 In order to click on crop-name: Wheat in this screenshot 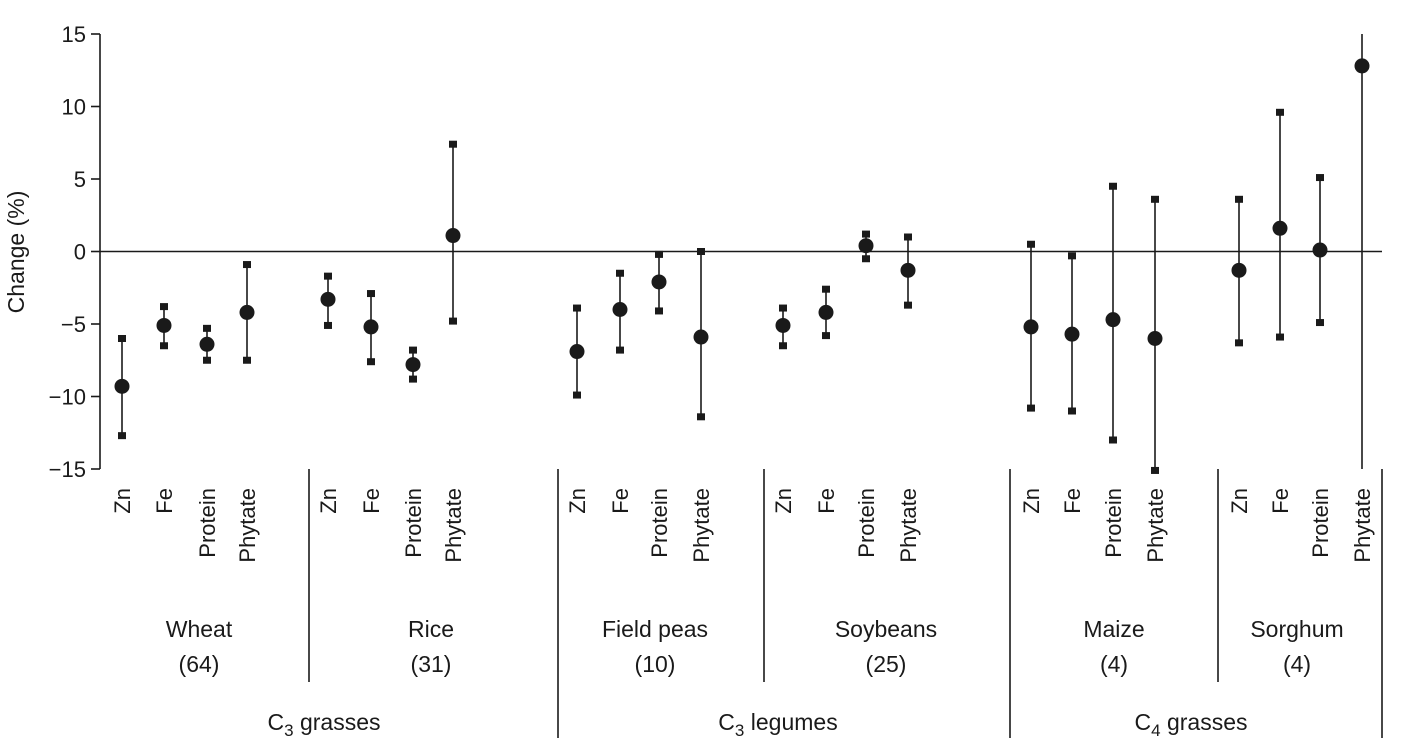, I will do `click(199, 629)`.